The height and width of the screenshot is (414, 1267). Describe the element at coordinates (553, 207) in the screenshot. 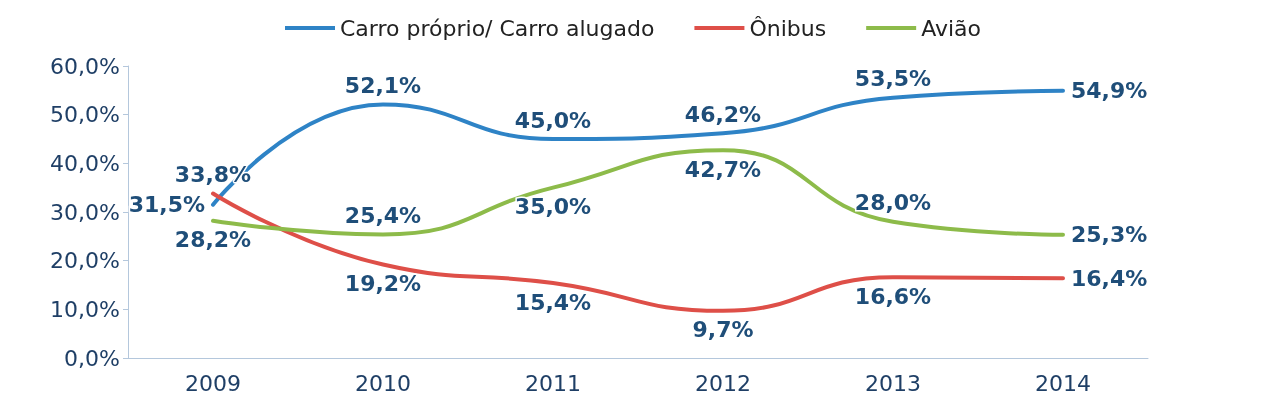

I see `data-label: 35,0%` at that location.